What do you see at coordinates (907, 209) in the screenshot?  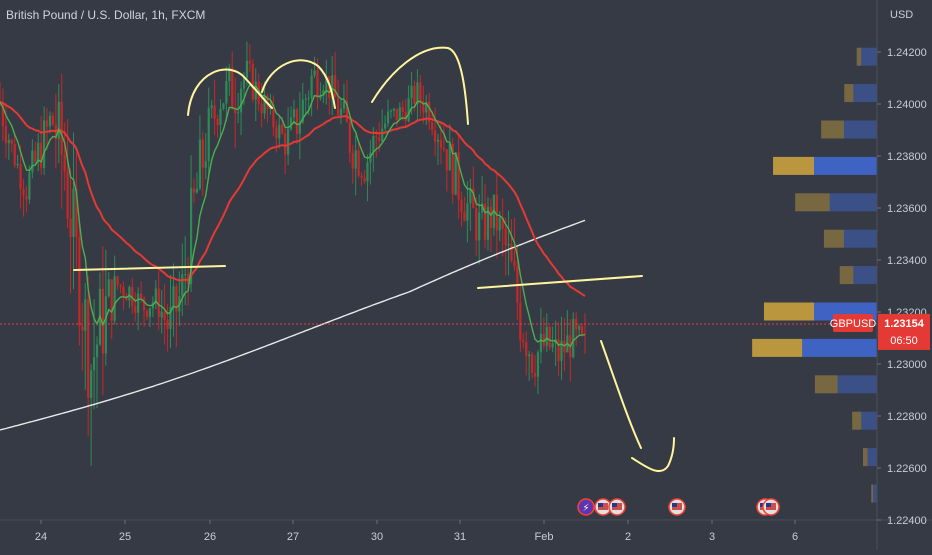 I see `y-tick-label: 1.23600` at bounding box center [907, 209].